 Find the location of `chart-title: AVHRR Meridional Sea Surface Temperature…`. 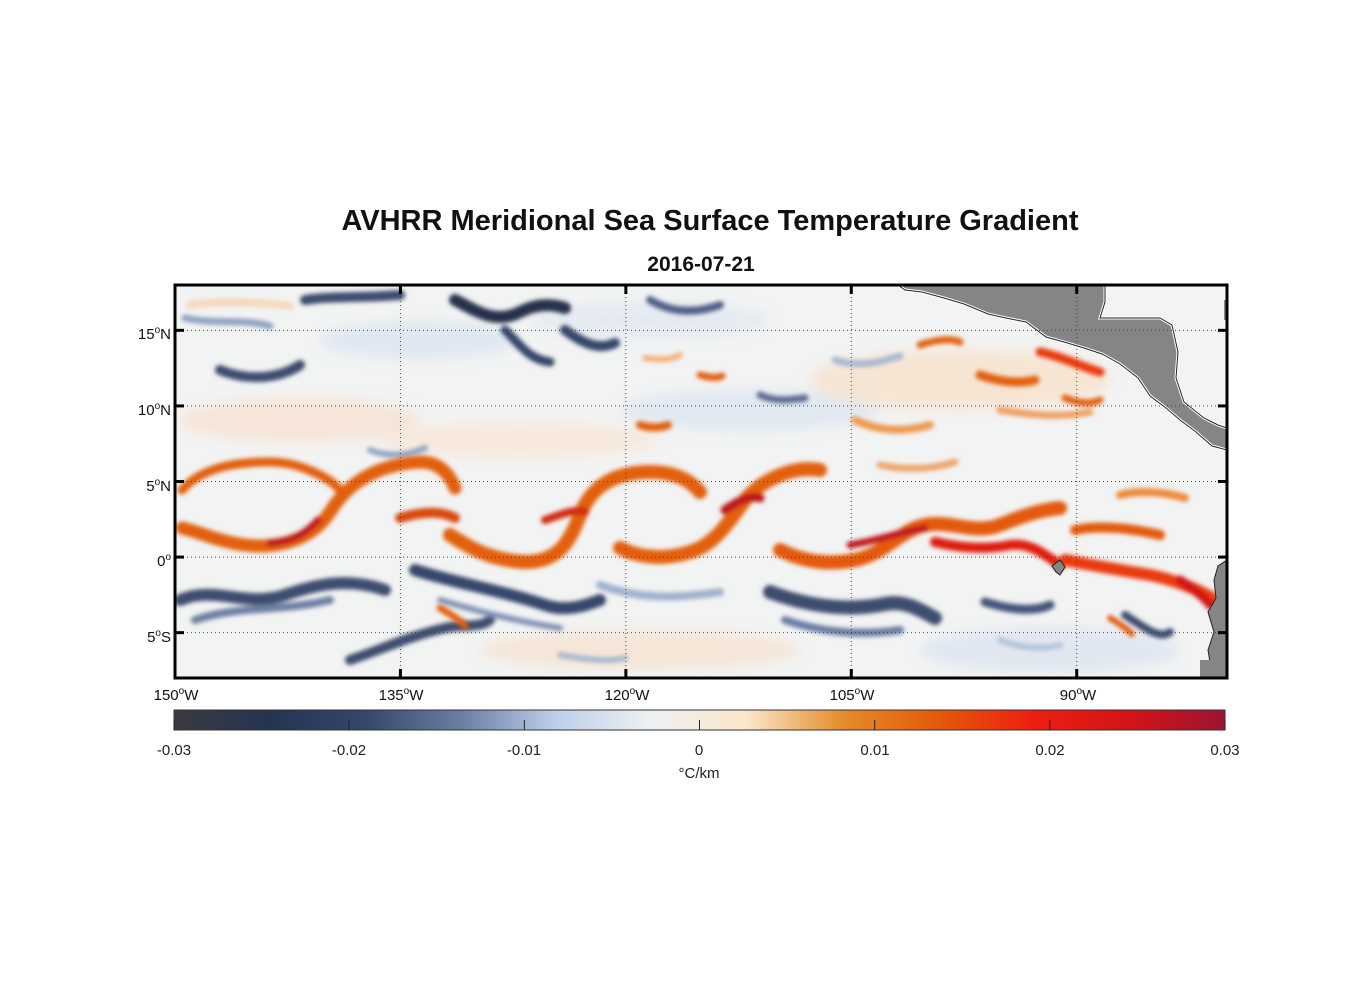

chart-title: AVHRR Meridional Sea Surface Temperature… is located at coordinates (710, 221).